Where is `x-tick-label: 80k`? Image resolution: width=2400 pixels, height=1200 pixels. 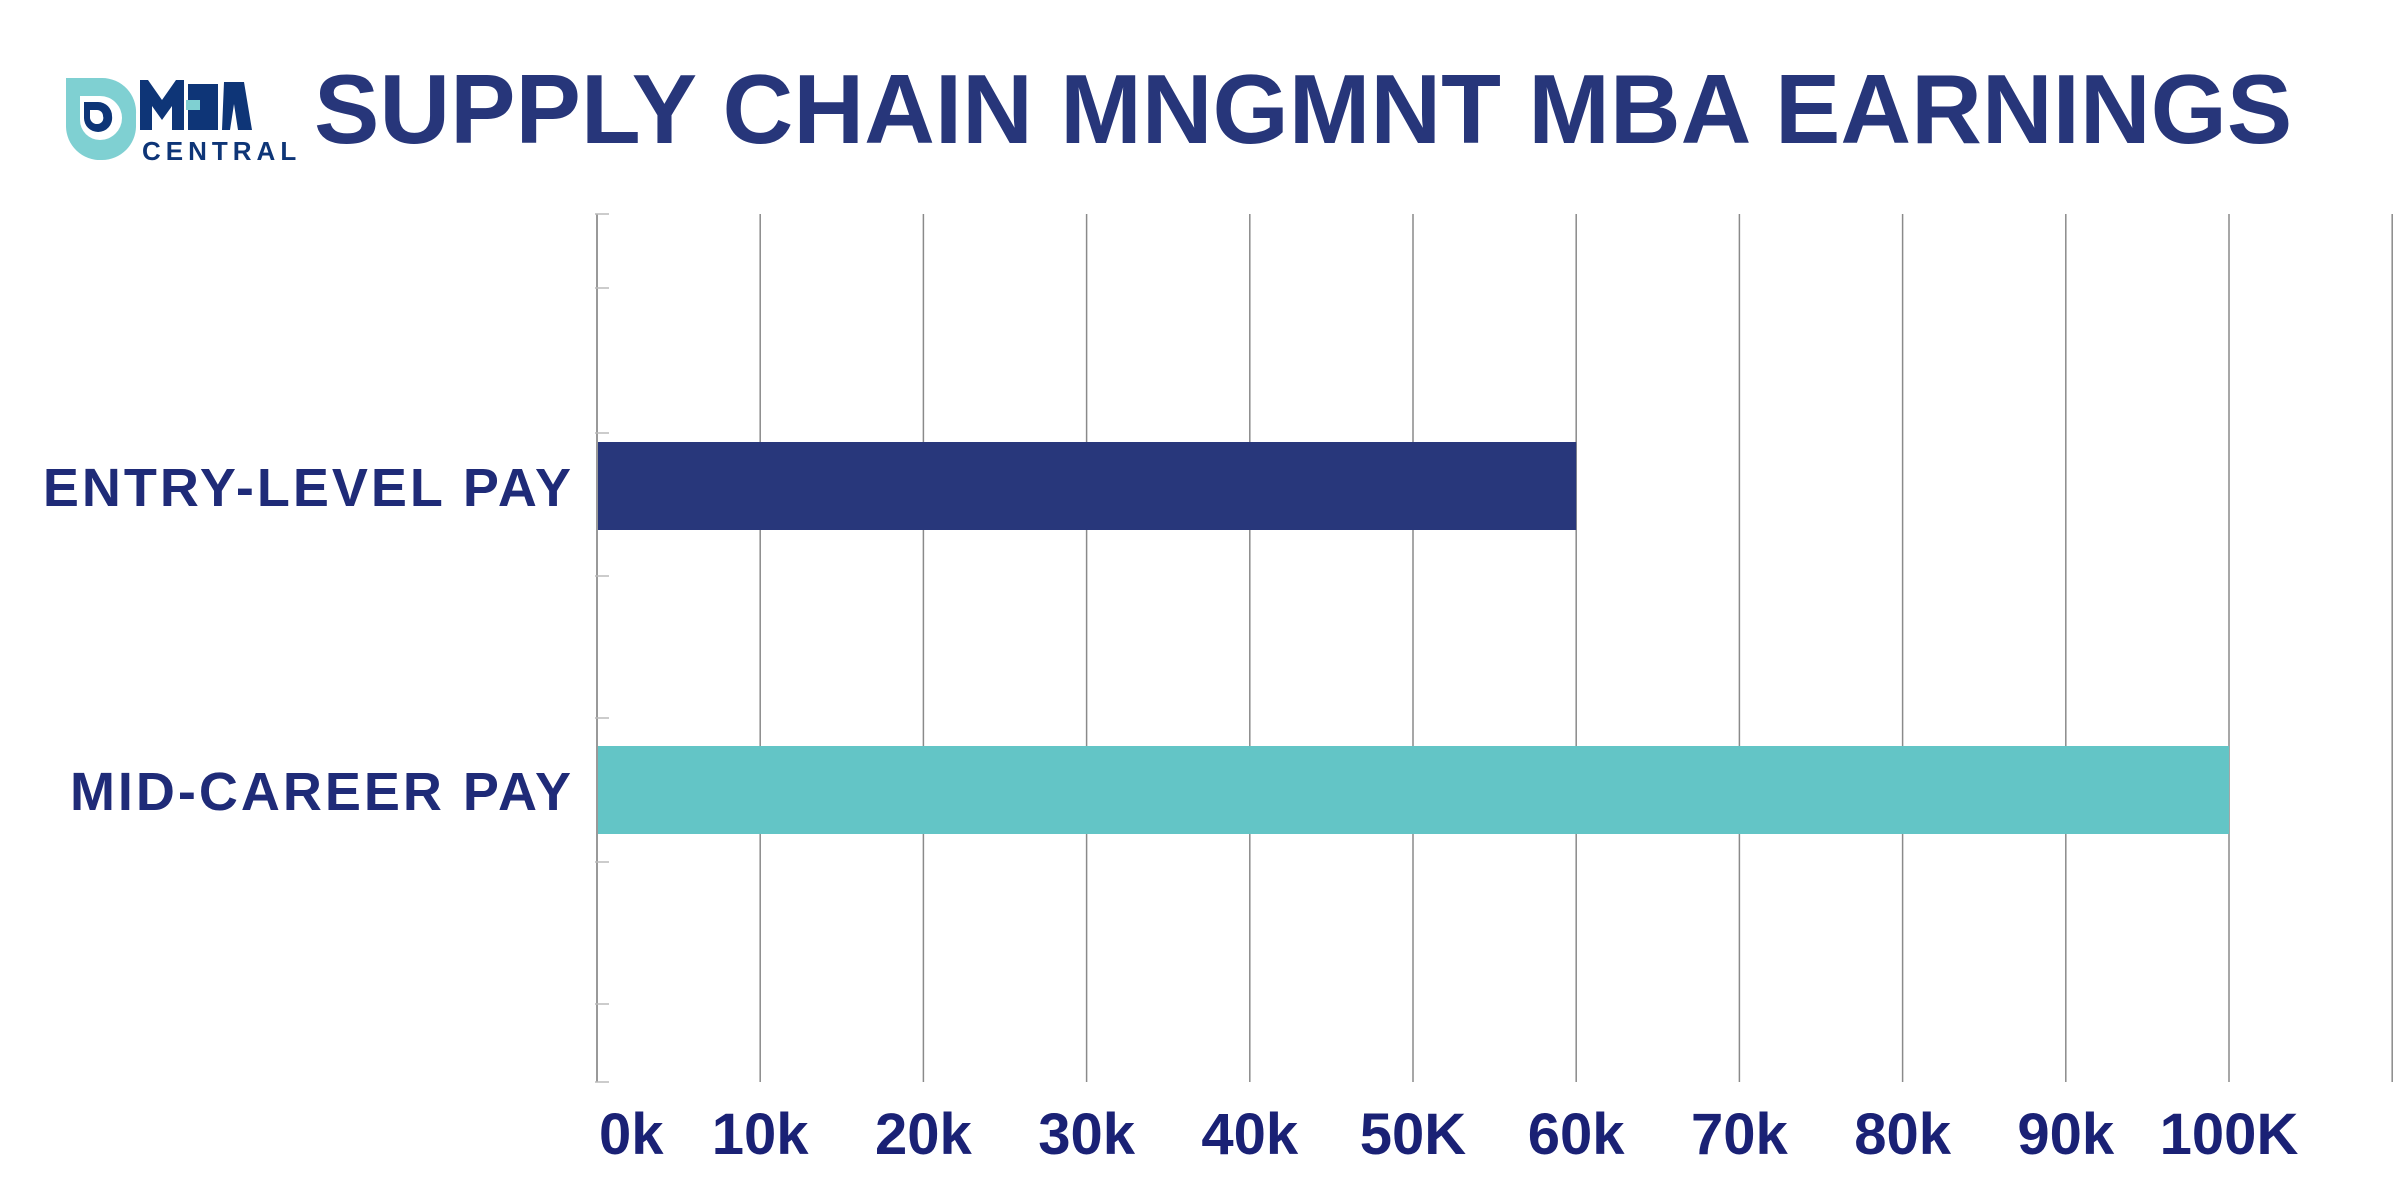 x-tick-label: 80k is located at coordinates (1903, 1134).